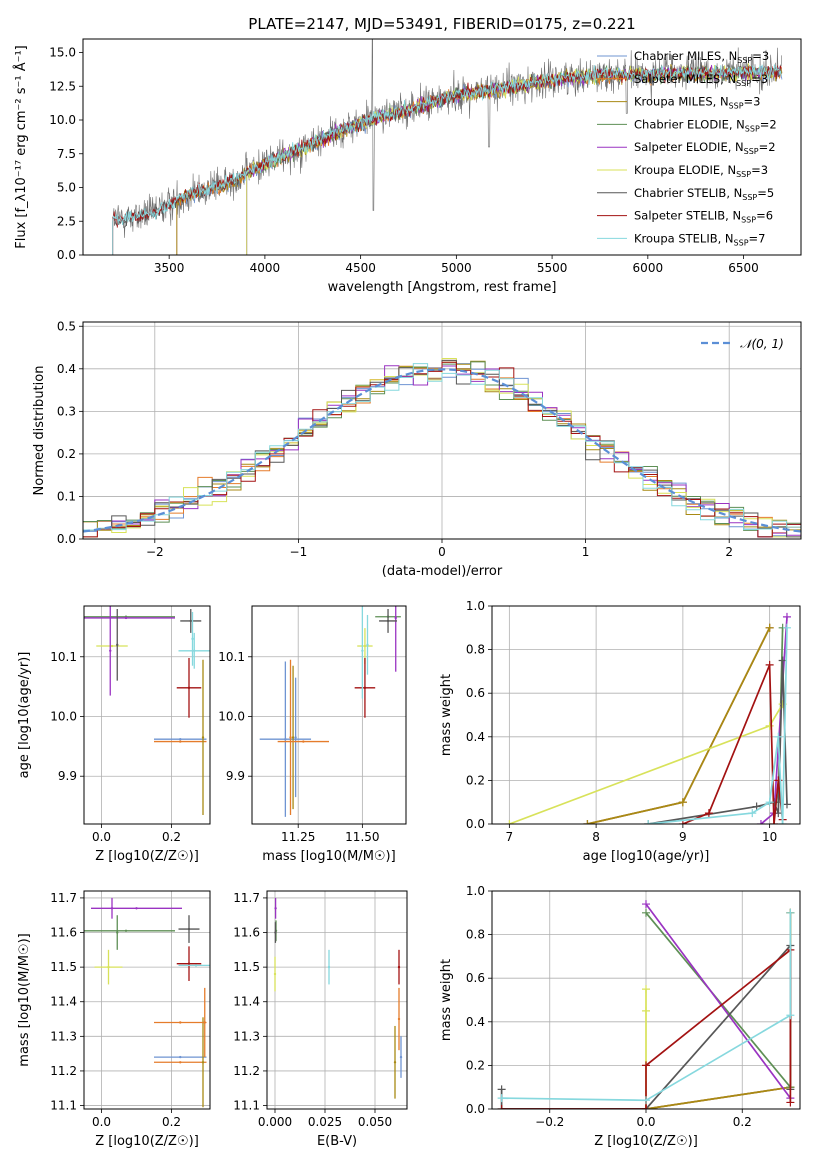 The width and height of the screenshot is (819, 1170). I want to click on y-tick-label: 11.5, so click(63, 967).